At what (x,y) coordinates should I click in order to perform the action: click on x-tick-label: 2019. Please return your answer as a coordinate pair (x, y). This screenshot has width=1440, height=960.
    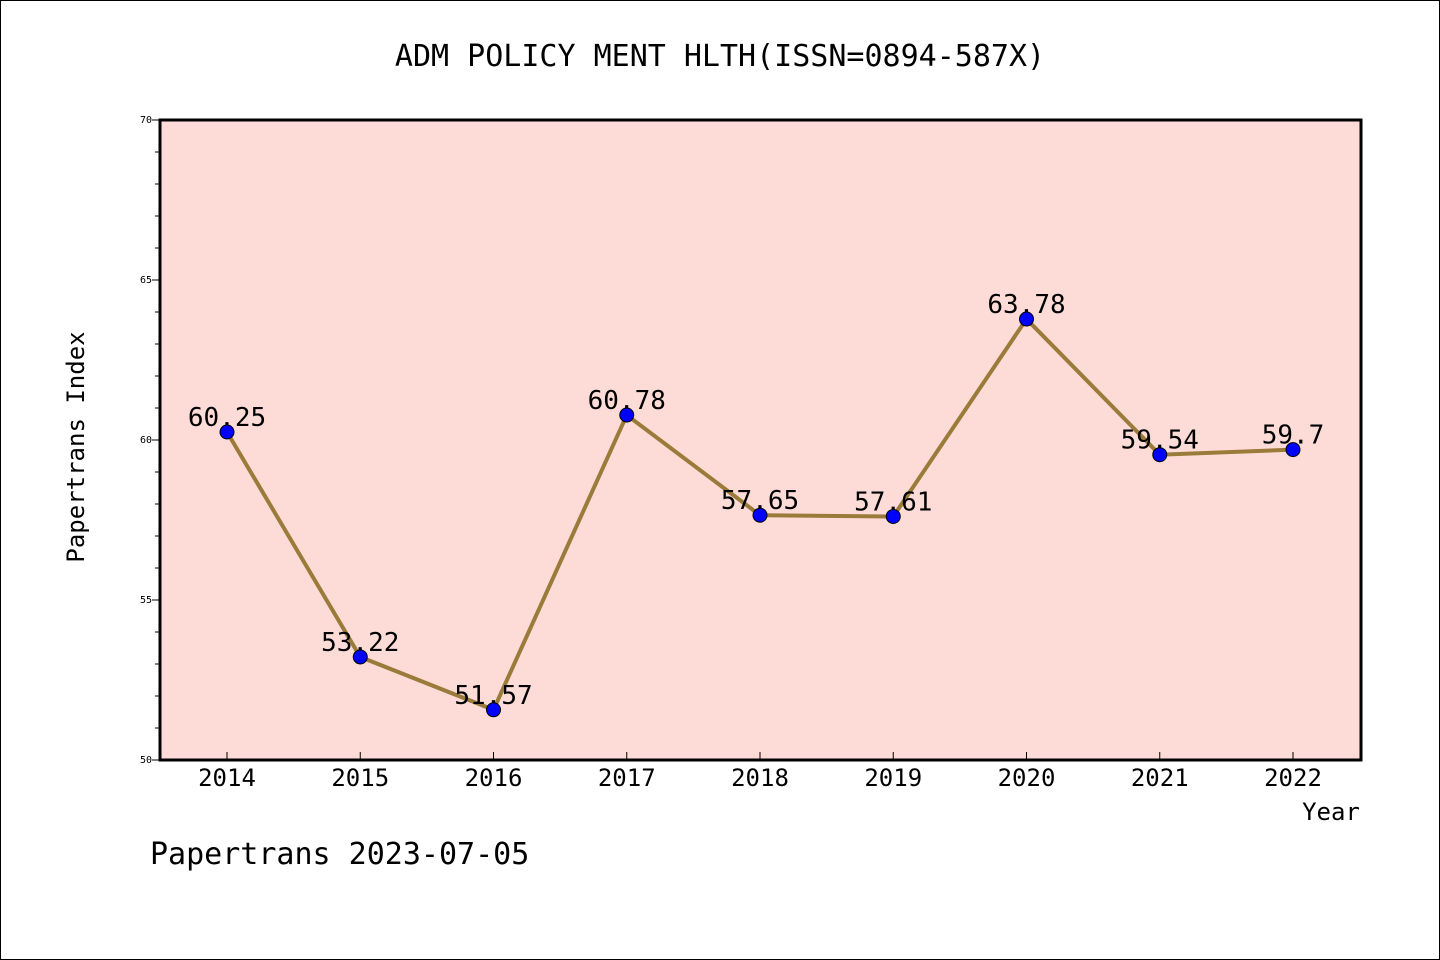
    Looking at the image, I should click on (893, 778).